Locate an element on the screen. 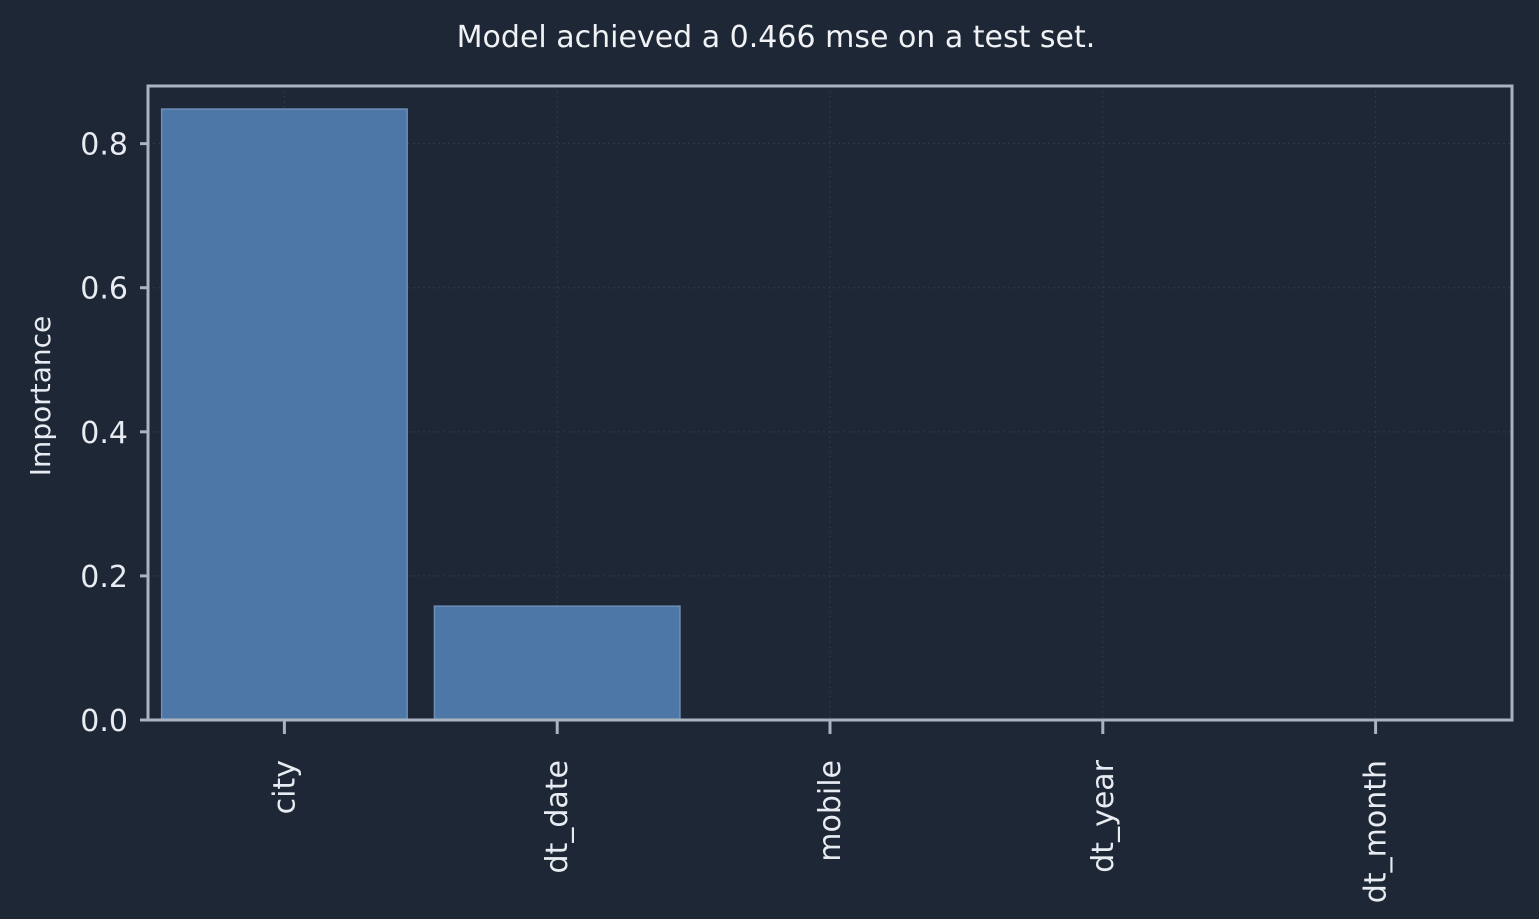 Image resolution: width=1539 pixels, height=919 pixels. bar-dt_date is located at coordinates (557, 663).